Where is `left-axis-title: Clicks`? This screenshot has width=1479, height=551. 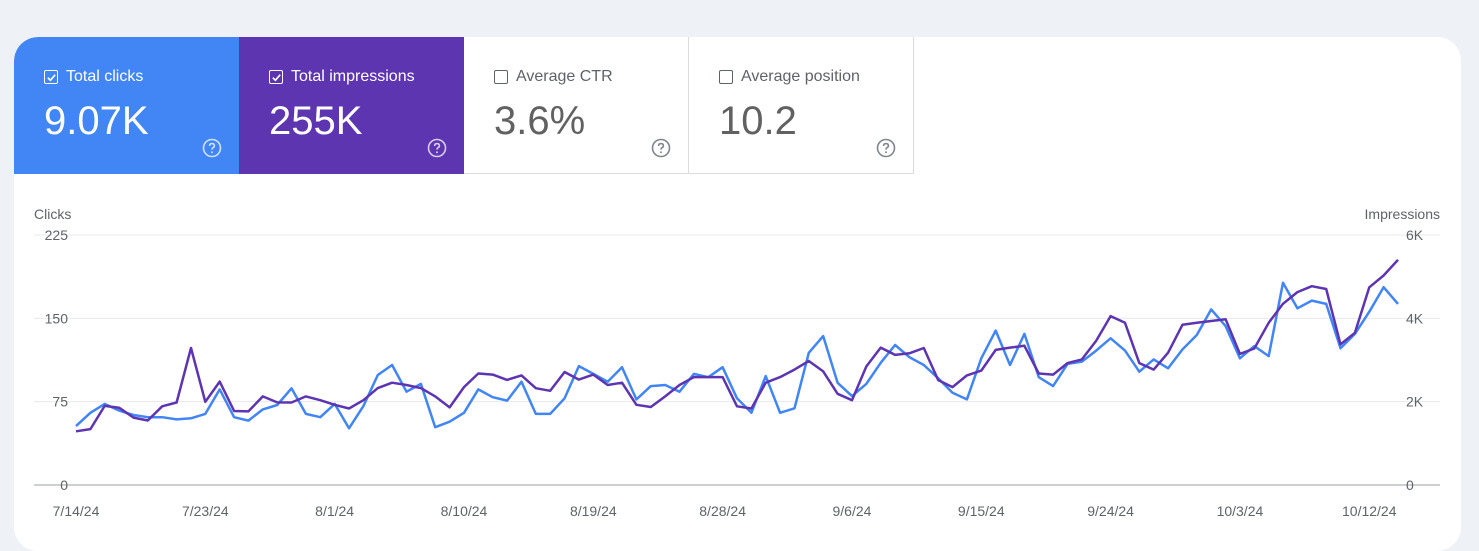
left-axis-title: Clicks is located at coordinates (52, 214).